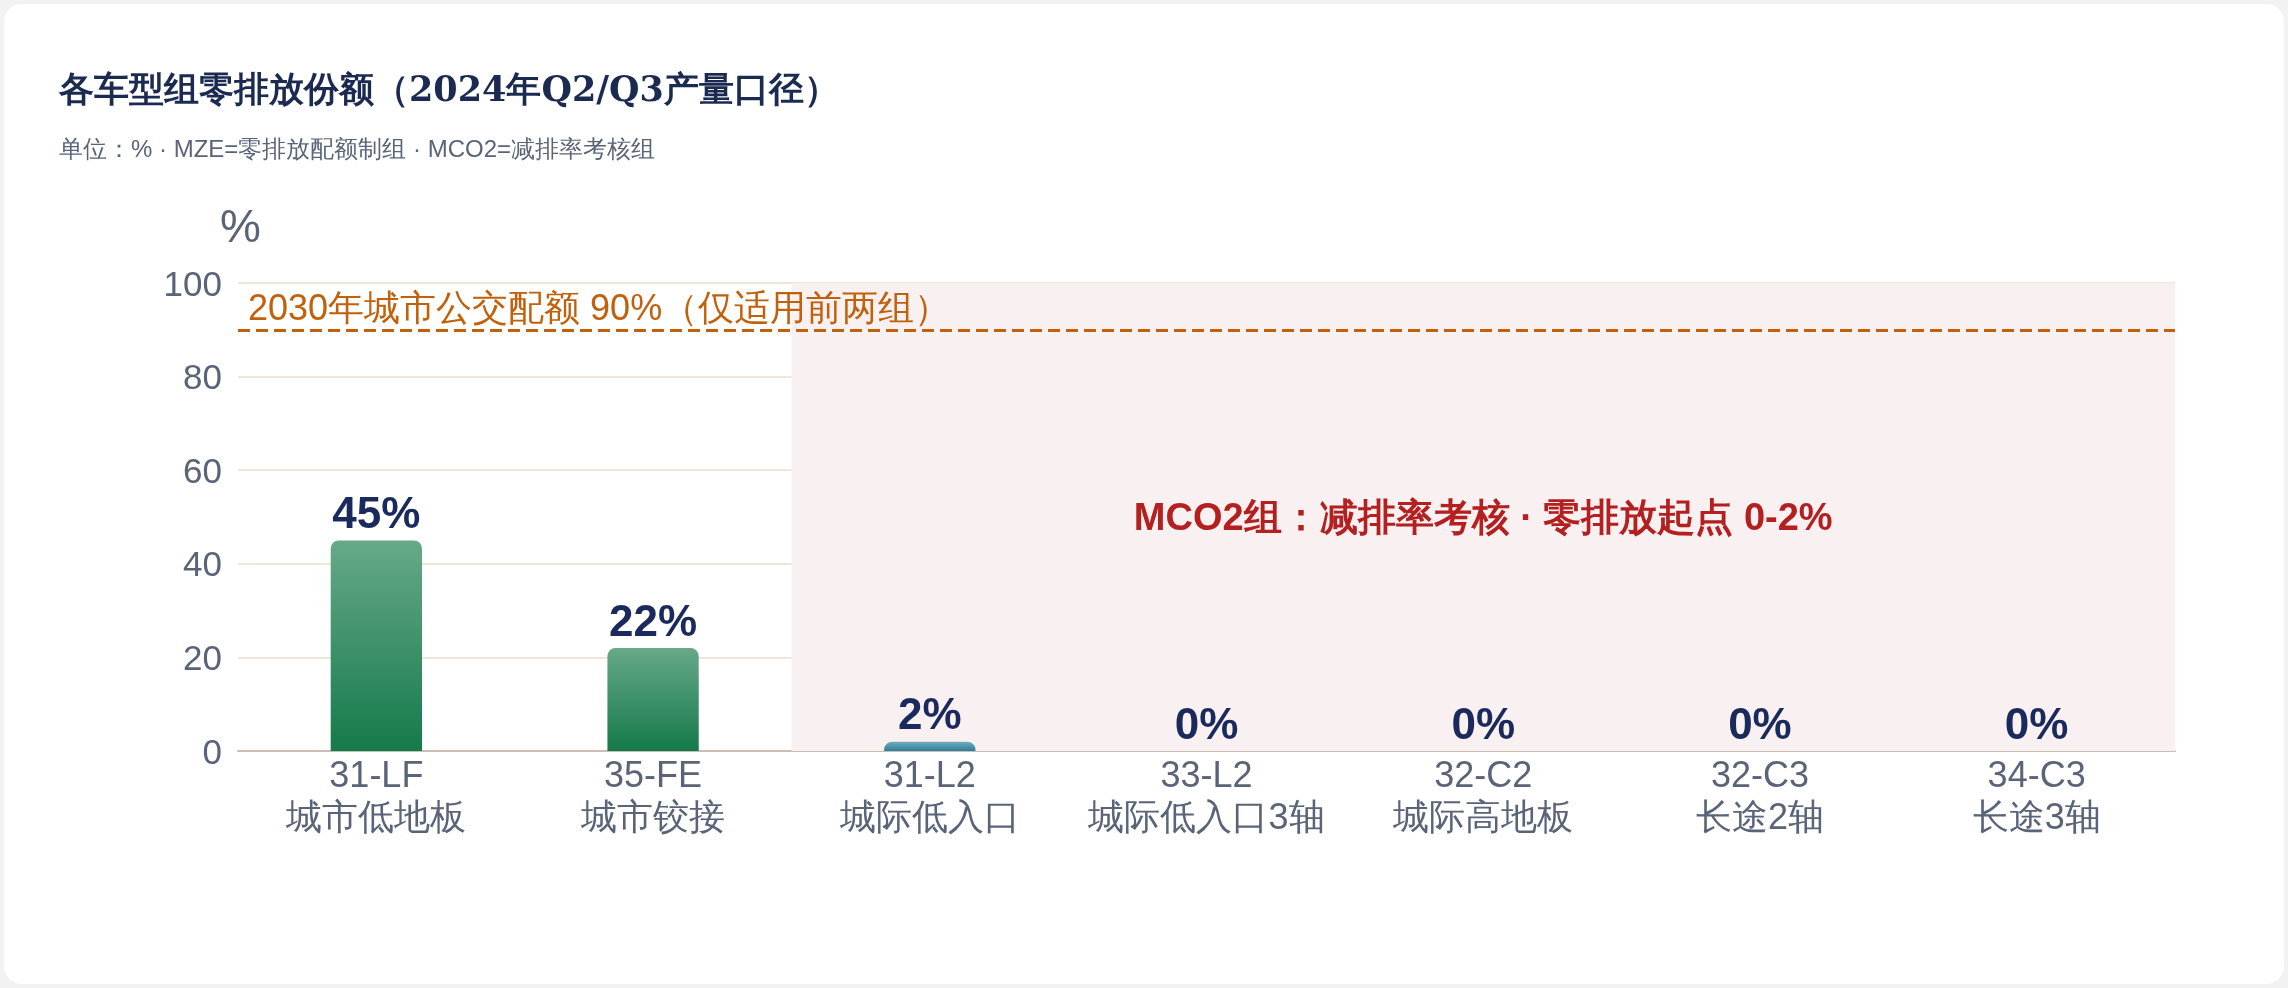 This screenshot has width=2288, height=988. What do you see at coordinates (376, 512) in the screenshot?
I see `data-label: 45%` at bounding box center [376, 512].